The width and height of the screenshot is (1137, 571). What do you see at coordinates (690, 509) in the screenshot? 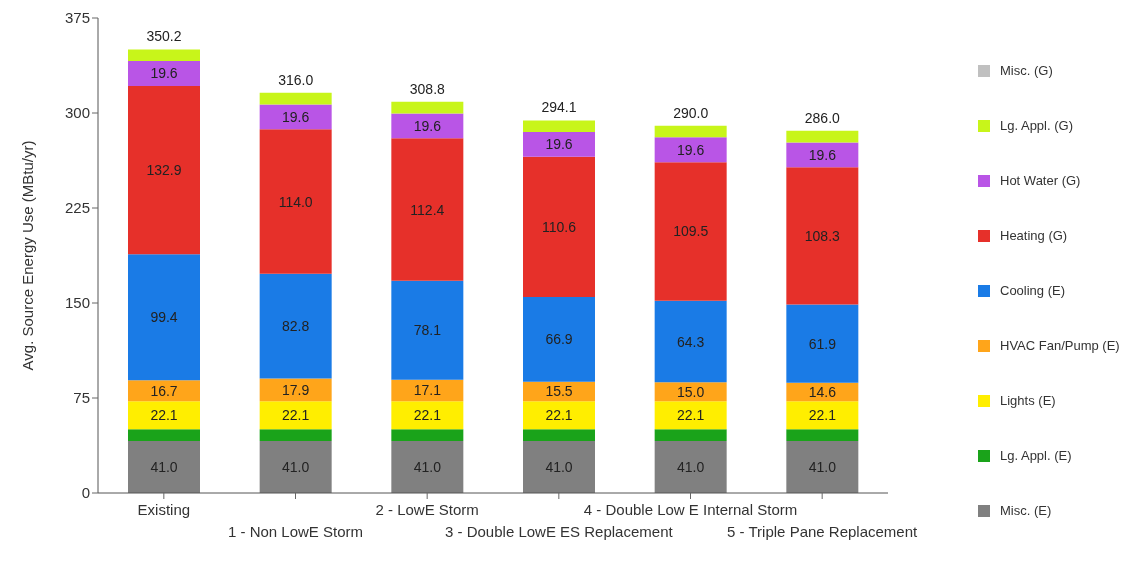
I see `x-tick-label: 4 - Double Low E Internal Storm` at bounding box center [690, 509].